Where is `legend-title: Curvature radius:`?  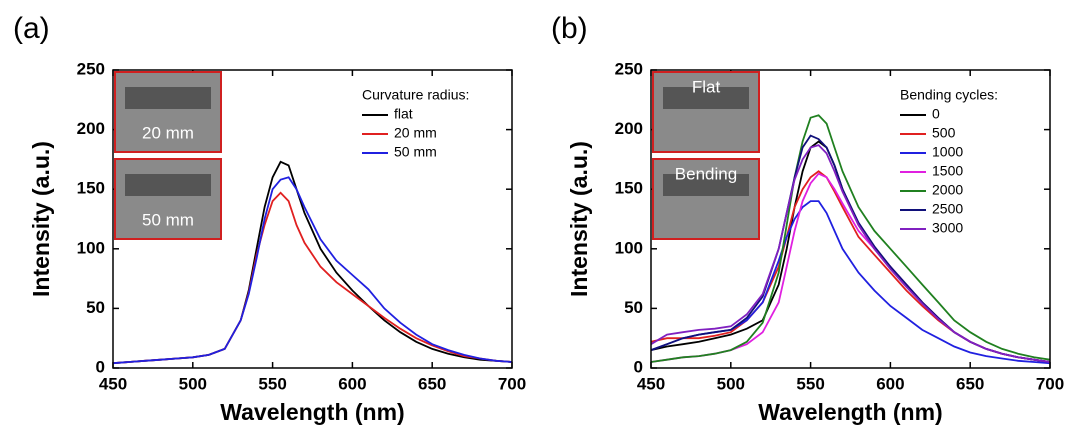 legend-title: Curvature radius: is located at coordinates (415, 95).